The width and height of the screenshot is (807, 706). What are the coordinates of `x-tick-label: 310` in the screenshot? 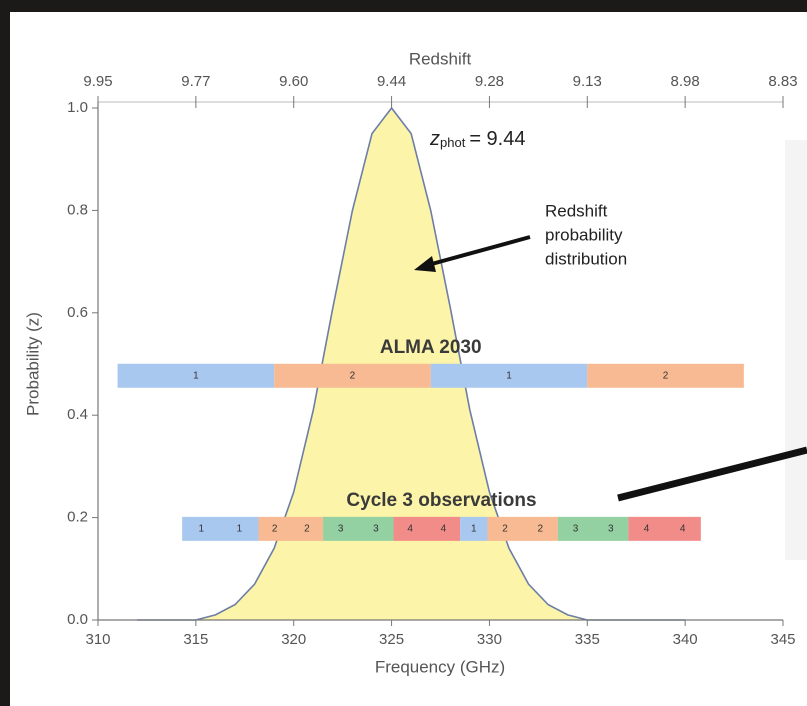 It's located at (97, 639).